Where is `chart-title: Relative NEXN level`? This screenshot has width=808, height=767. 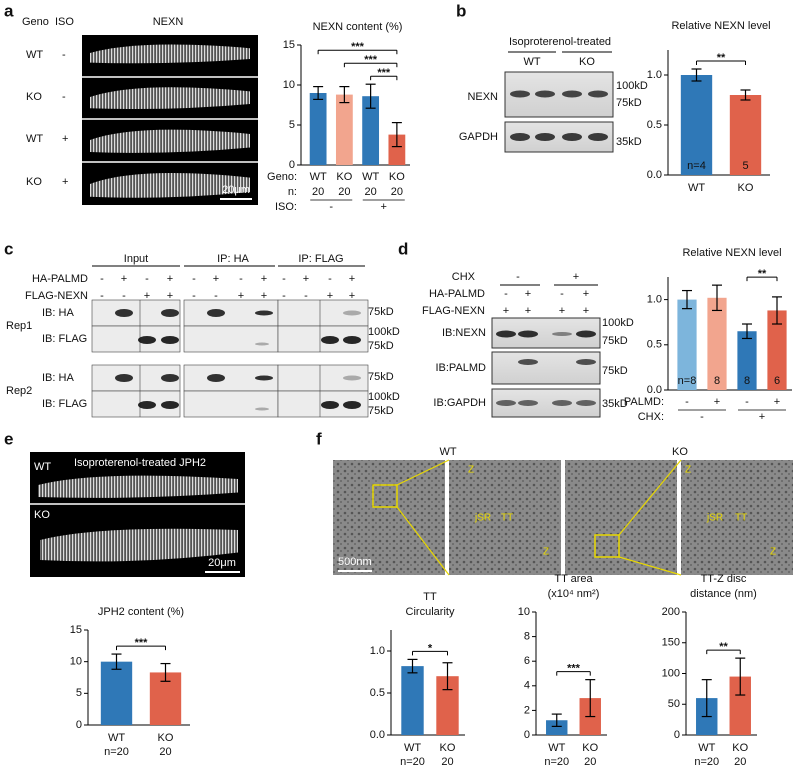 chart-title: Relative NEXN level is located at coordinates (731, 253).